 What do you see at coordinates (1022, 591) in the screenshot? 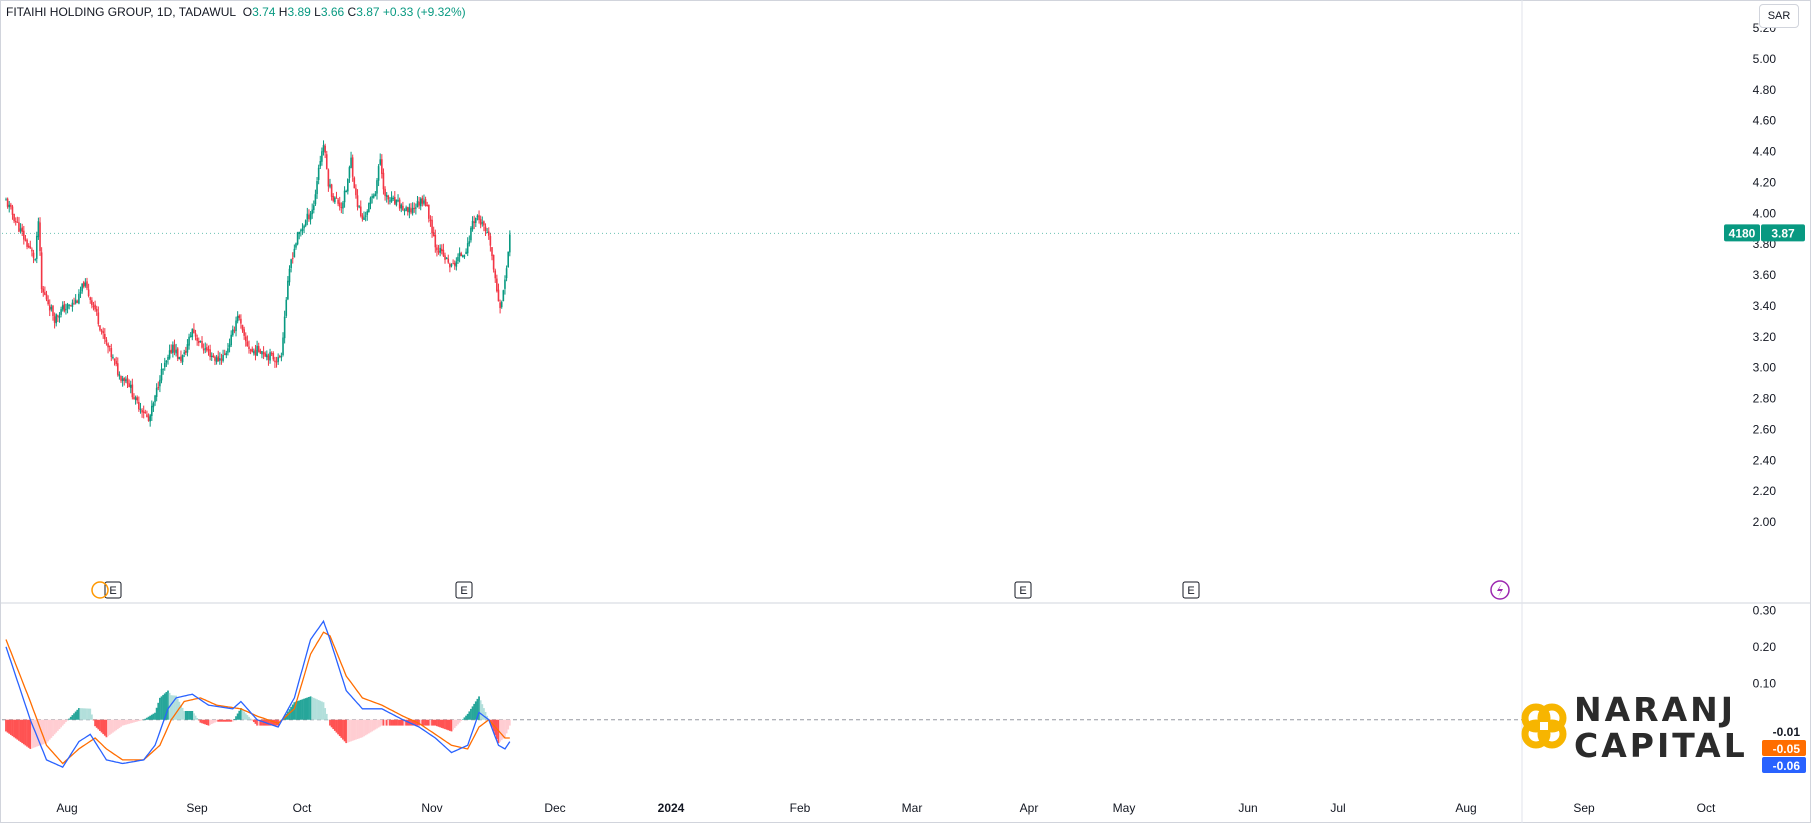
I see `earnings-marker-label: E` at bounding box center [1022, 591].